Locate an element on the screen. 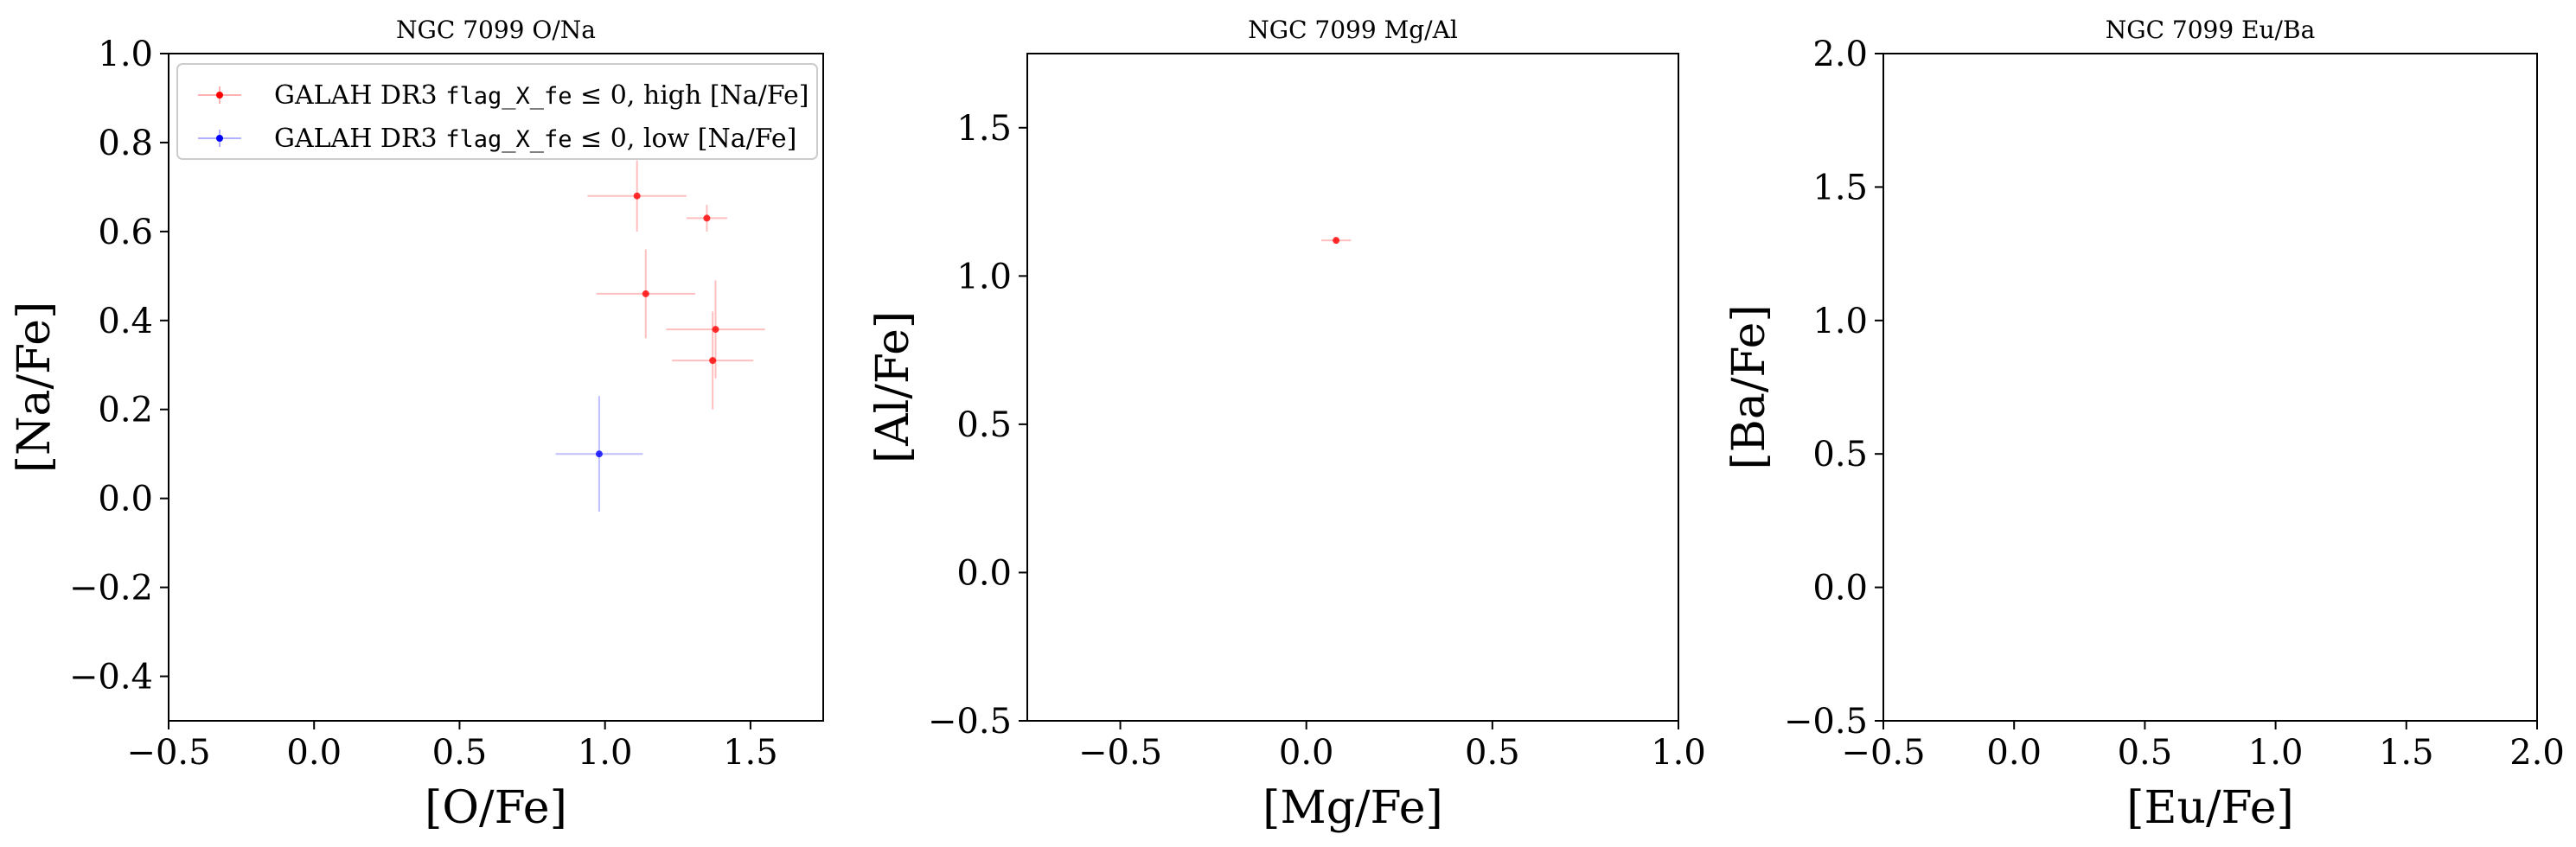 The width and height of the screenshot is (2576, 847). y-tick-label: 0.8 is located at coordinates (126, 143).